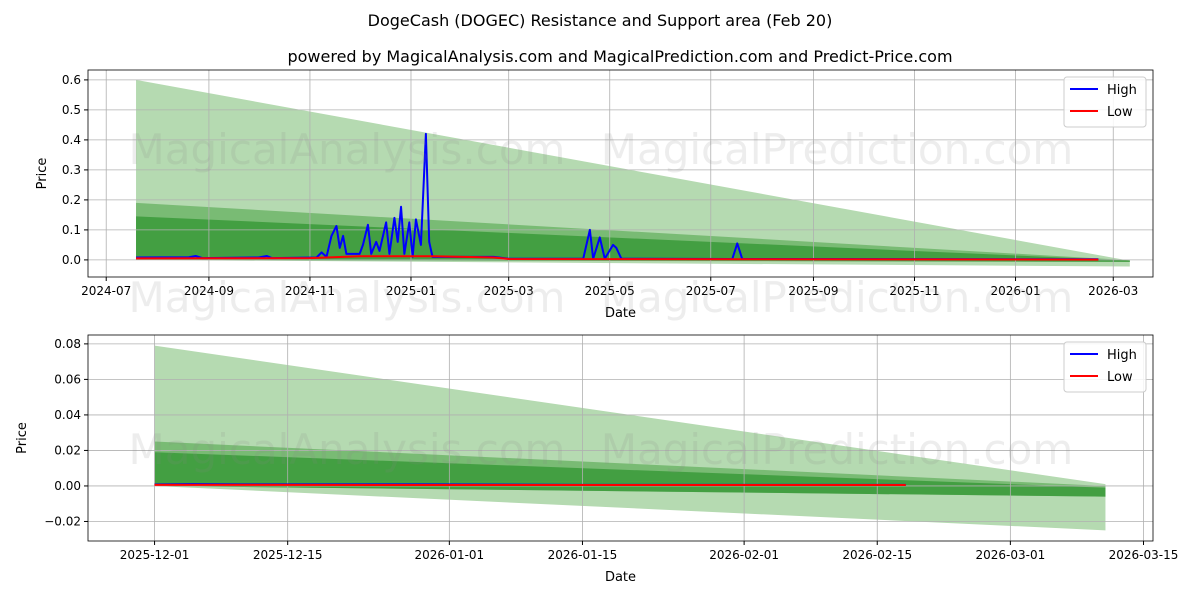  What do you see at coordinates (71, 80) in the screenshot?
I see `y-tick-label: 0.6` at bounding box center [71, 80].